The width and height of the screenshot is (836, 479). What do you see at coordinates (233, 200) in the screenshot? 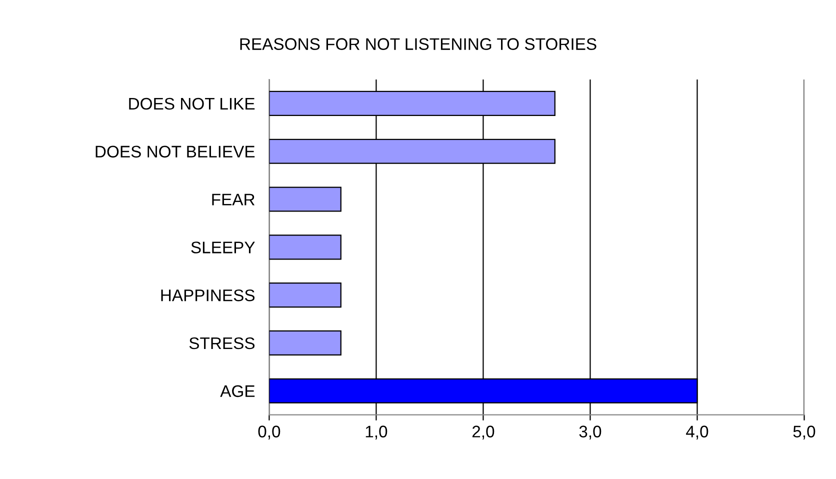
I see `y-tick-label: FEAR` at bounding box center [233, 200].